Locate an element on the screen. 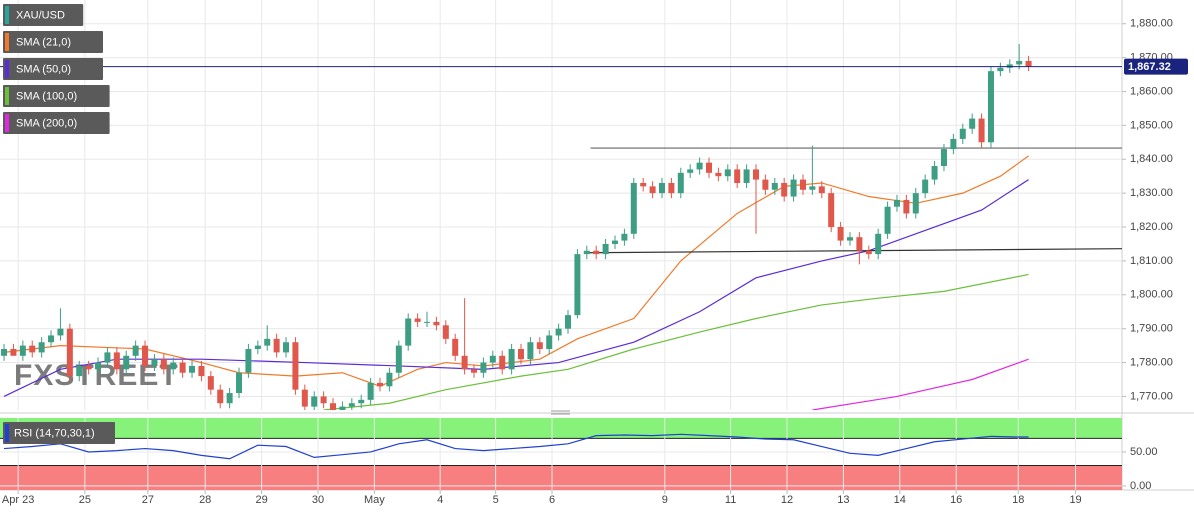 Image resolution: width=1194 pixels, height=513 pixels. legend-label: SMA (50,0) is located at coordinates (43, 69).